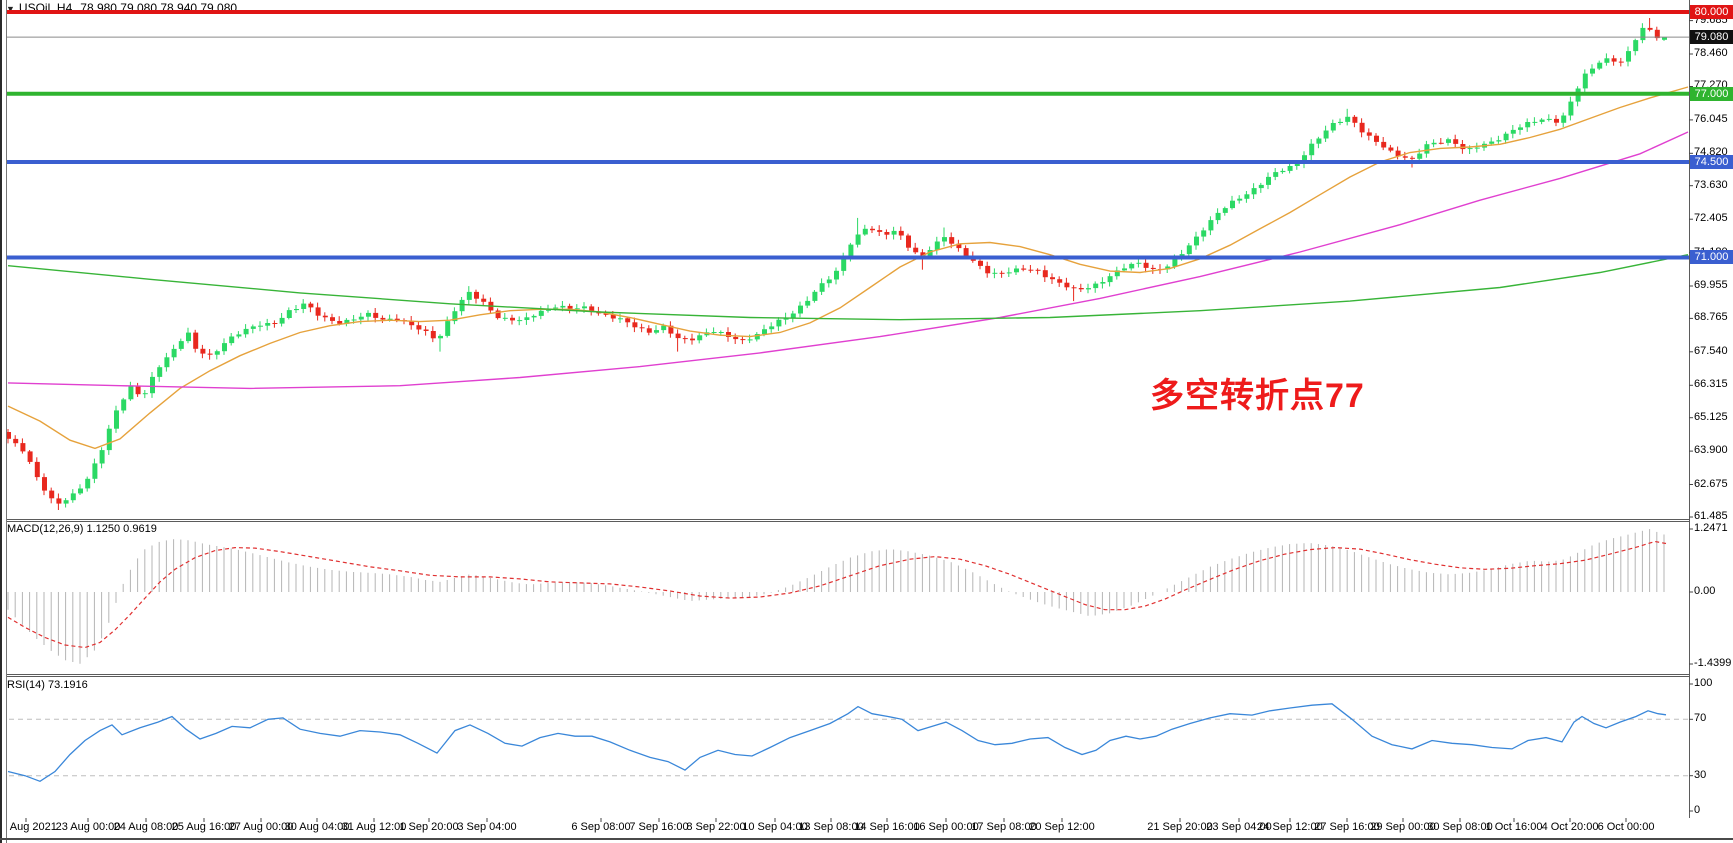 This screenshot has height=843, width=1733. I want to click on time-axis-label: 27 Aug 00:00, so click(261, 827).